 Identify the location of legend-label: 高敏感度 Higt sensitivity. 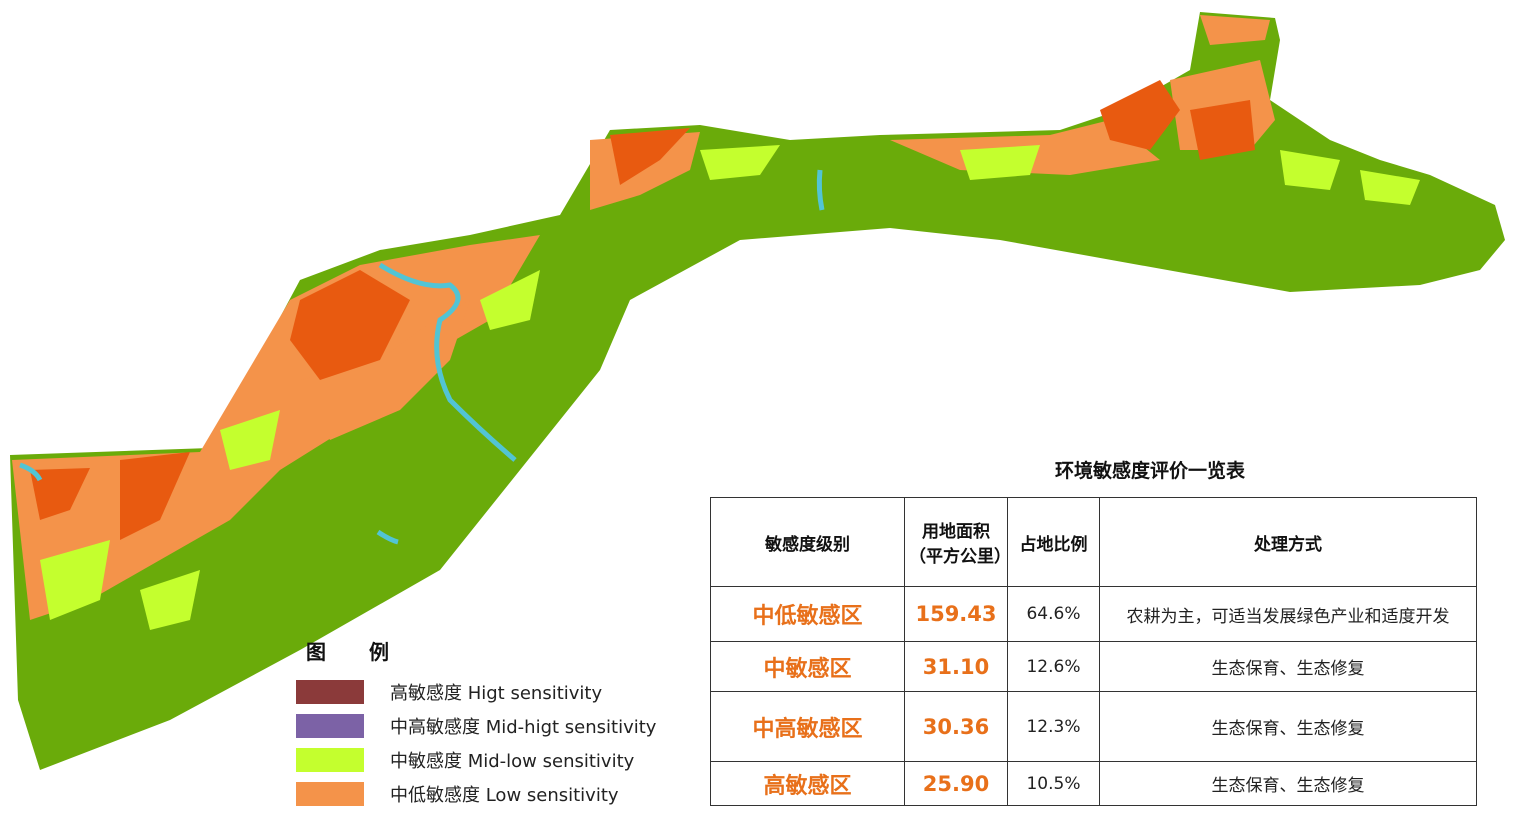
(496, 693).